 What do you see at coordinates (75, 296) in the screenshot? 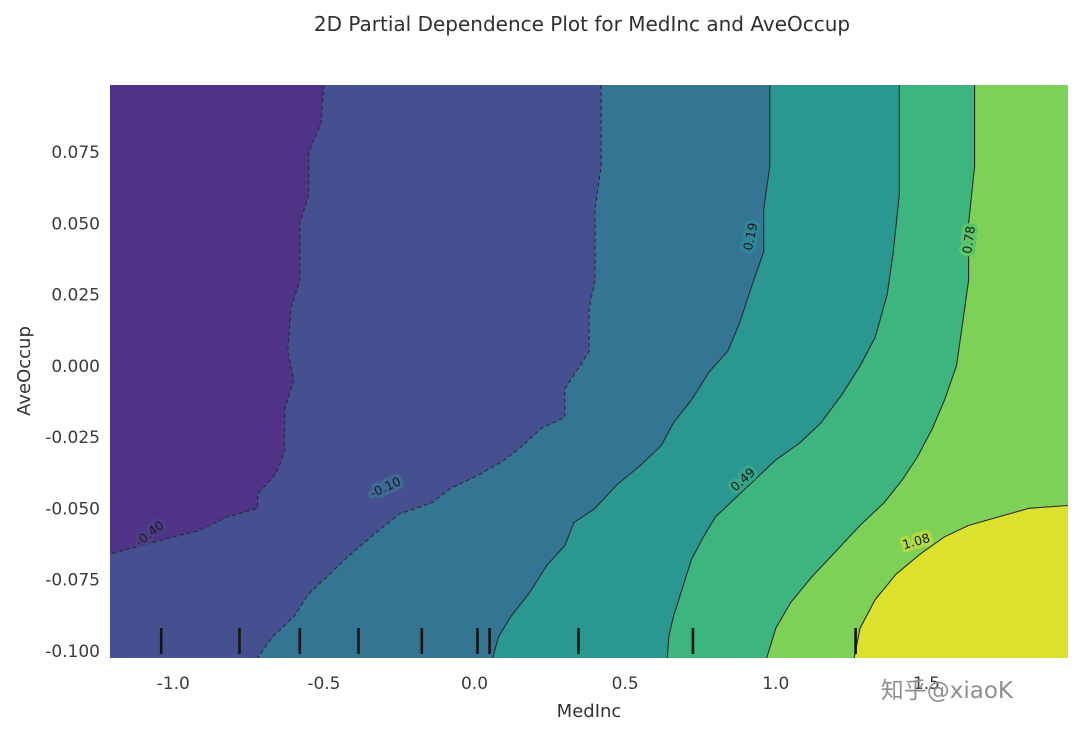
I see `y-tick-label: 0.025` at bounding box center [75, 296].